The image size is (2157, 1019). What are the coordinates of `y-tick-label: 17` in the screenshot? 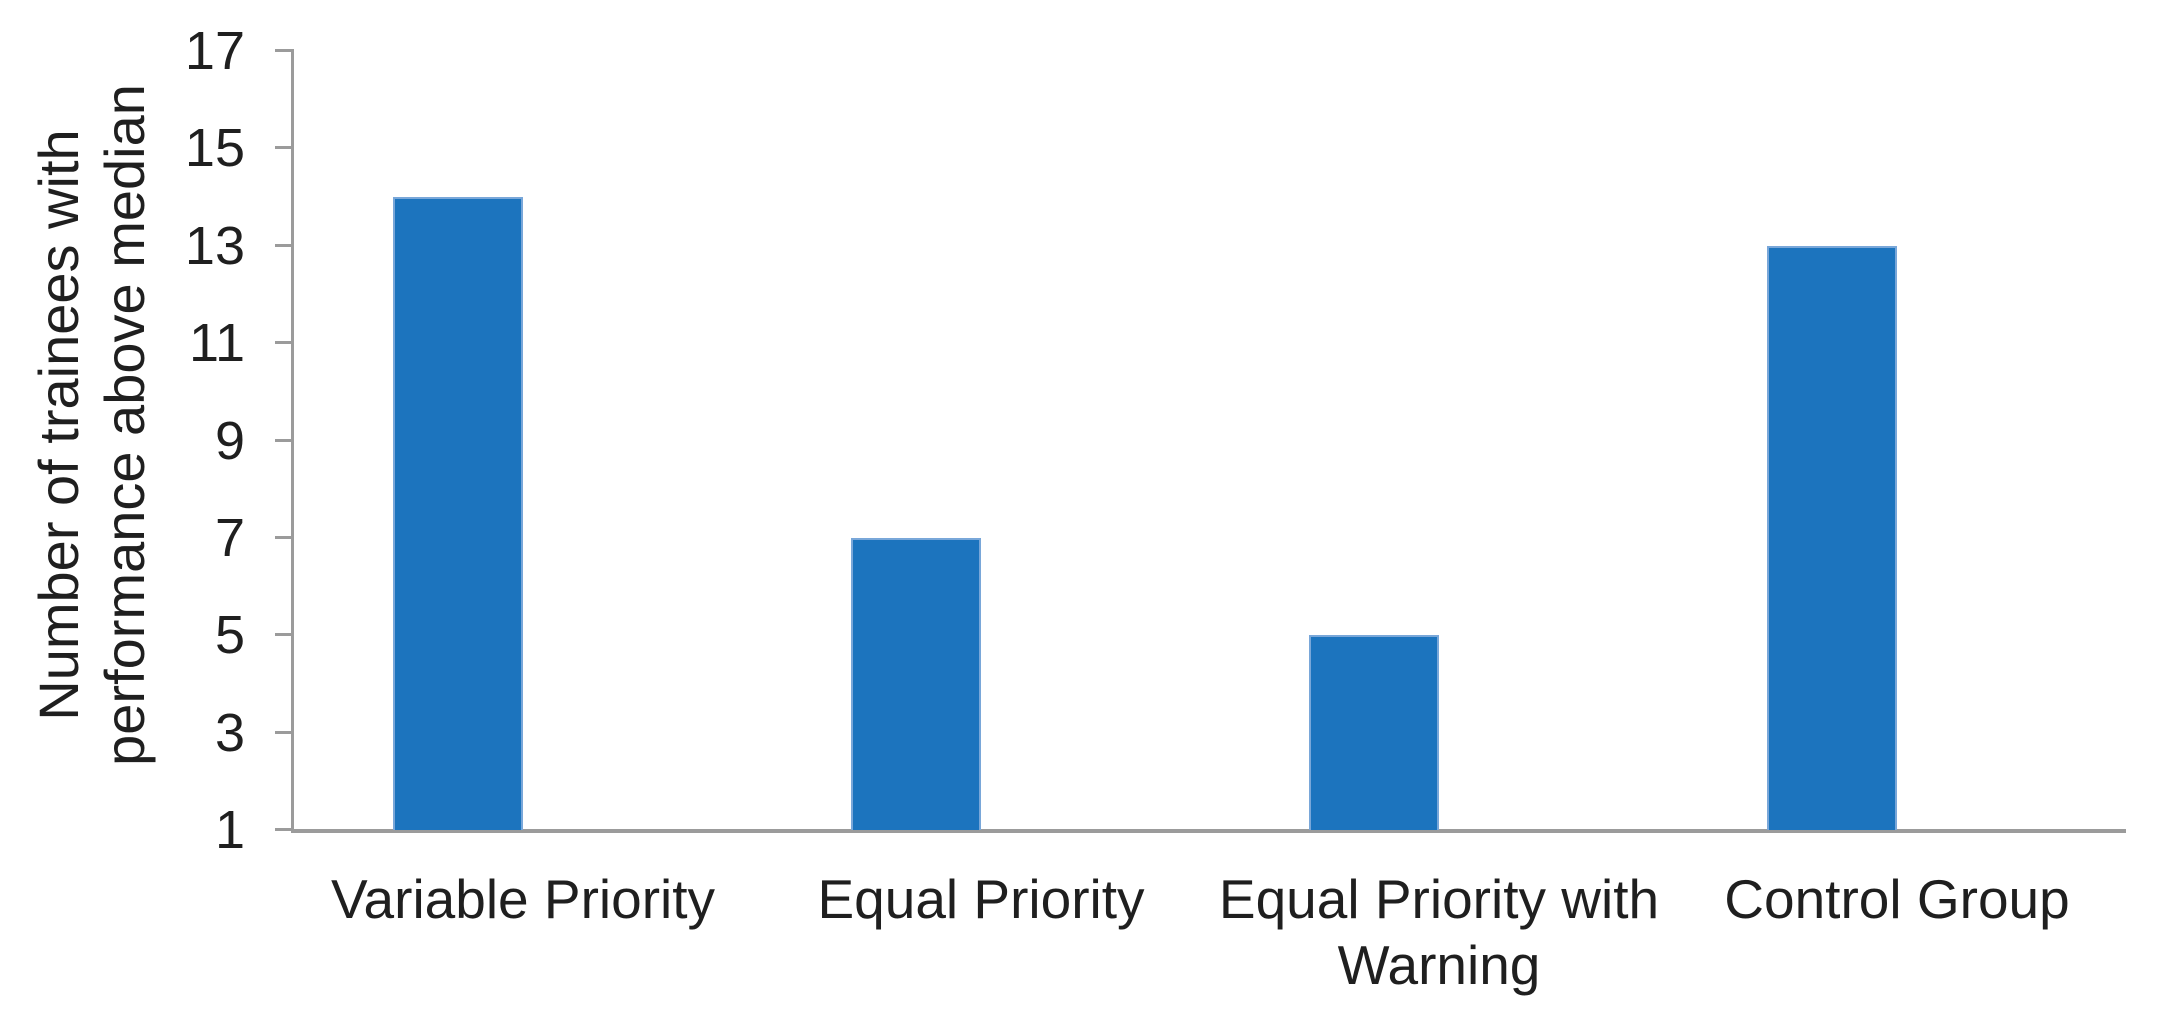 It's located at (214, 51).